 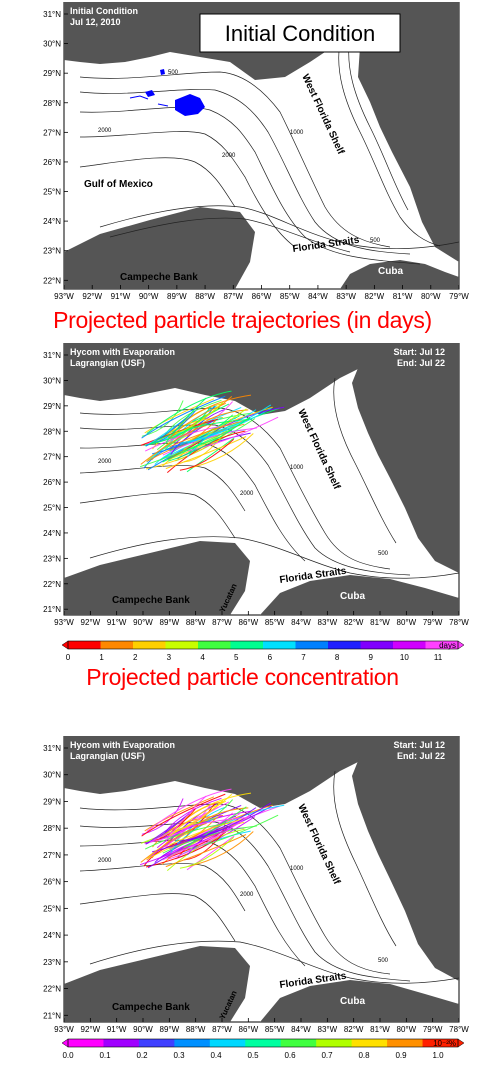 I want to click on start-date: Start: Jul 12, so click(x=419, y=745).